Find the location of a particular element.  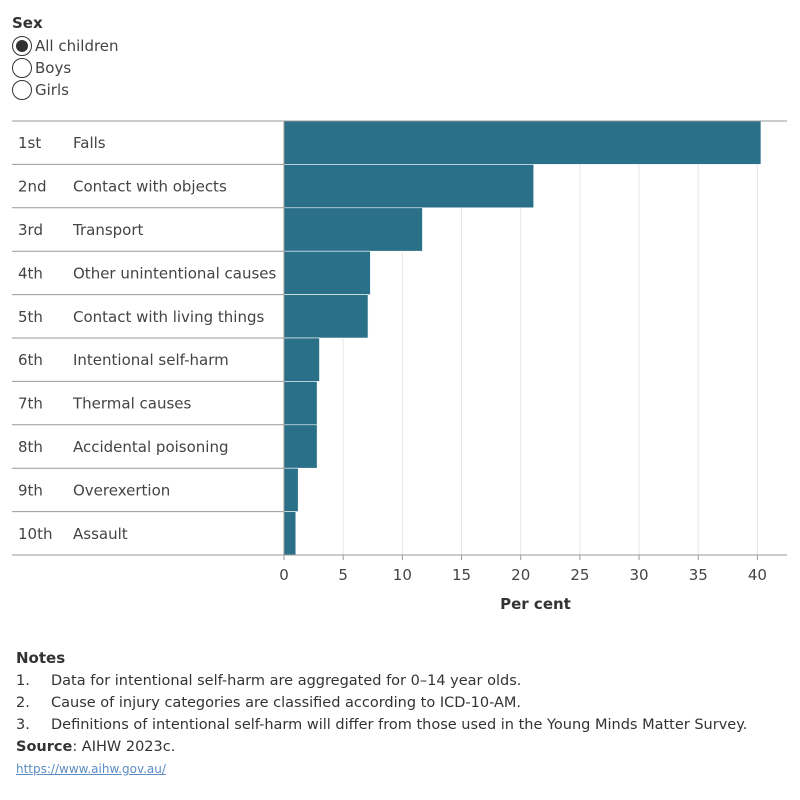

x-tick-label: 15 is located at coordinates (461, 575).